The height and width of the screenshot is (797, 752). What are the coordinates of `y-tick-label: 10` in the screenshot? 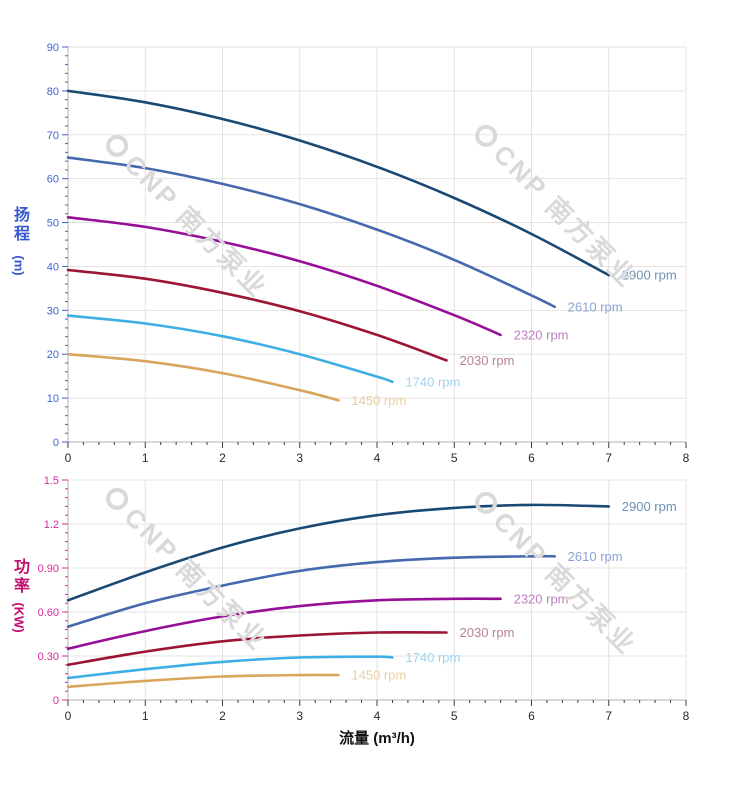 It's located at (53, 399).